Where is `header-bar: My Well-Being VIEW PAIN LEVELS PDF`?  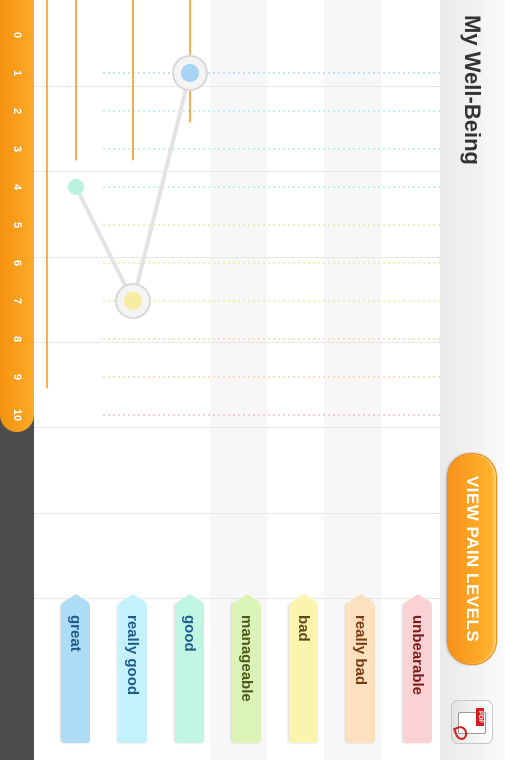 header-bar: My Well-Being VIEW PAIN LEVELS PDF is located at coordinates (472, 380).